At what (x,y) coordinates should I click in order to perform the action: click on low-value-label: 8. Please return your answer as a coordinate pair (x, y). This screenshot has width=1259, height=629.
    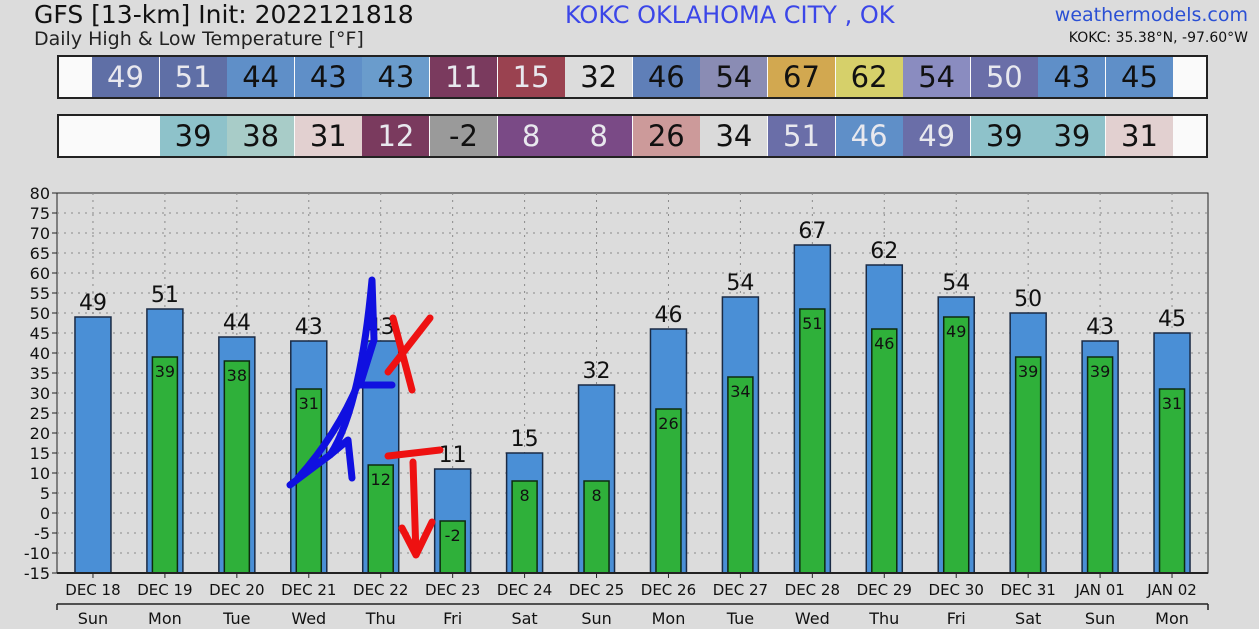
    Looking at the image, I should click on (596, 495).